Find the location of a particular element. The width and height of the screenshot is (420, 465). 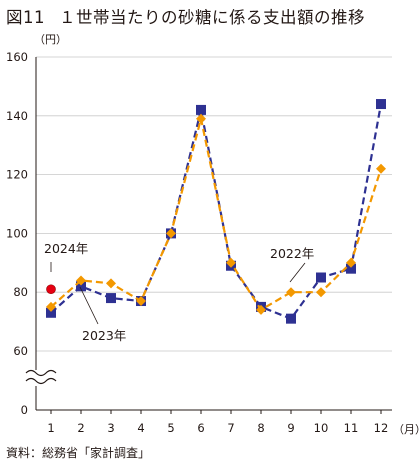

x-tick-label: 7 is located at coordinates (230, 428).